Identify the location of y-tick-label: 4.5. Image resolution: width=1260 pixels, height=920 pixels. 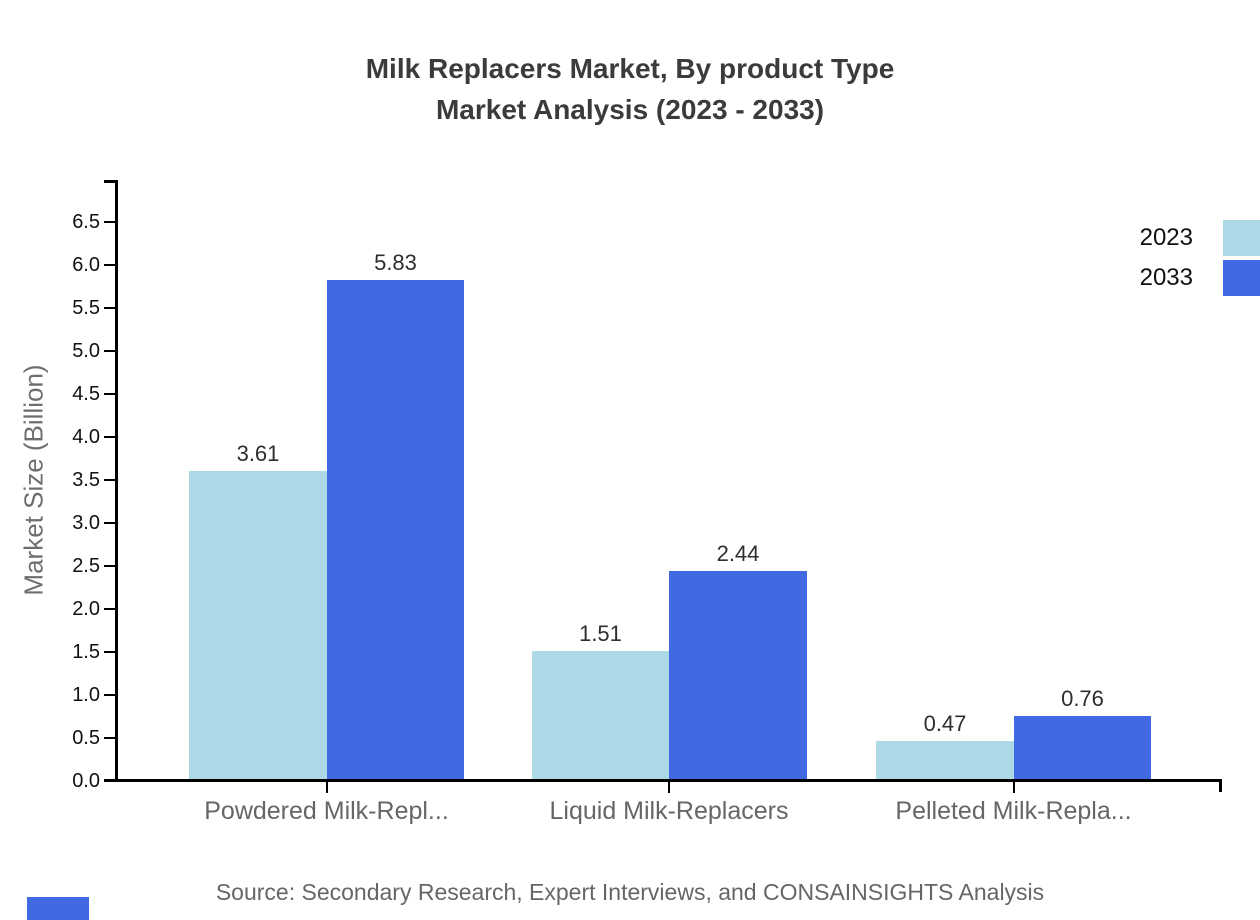
(86, 394).